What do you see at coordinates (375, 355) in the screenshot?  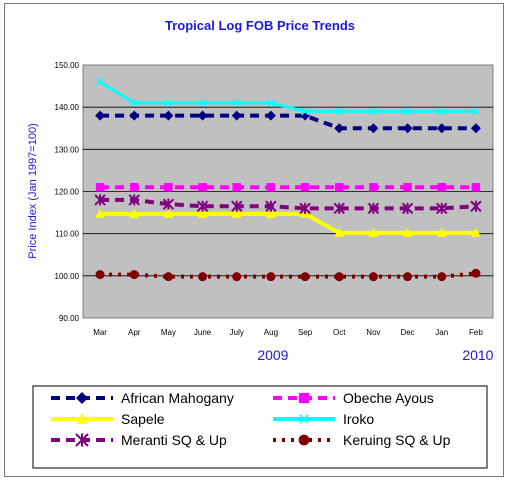 I see `year-labels: 2009 2010` at bounding box center [375, 355].